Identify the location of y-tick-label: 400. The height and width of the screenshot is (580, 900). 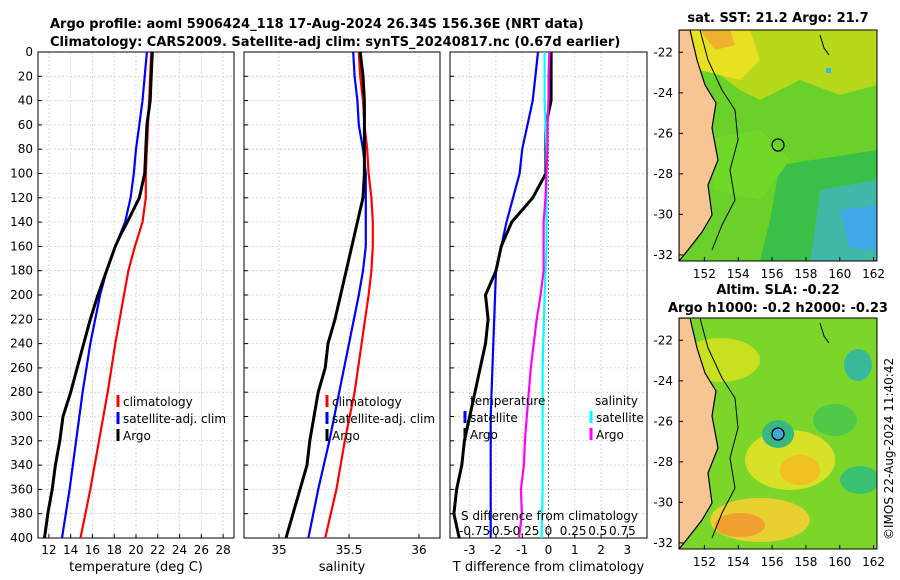
(21, 538).